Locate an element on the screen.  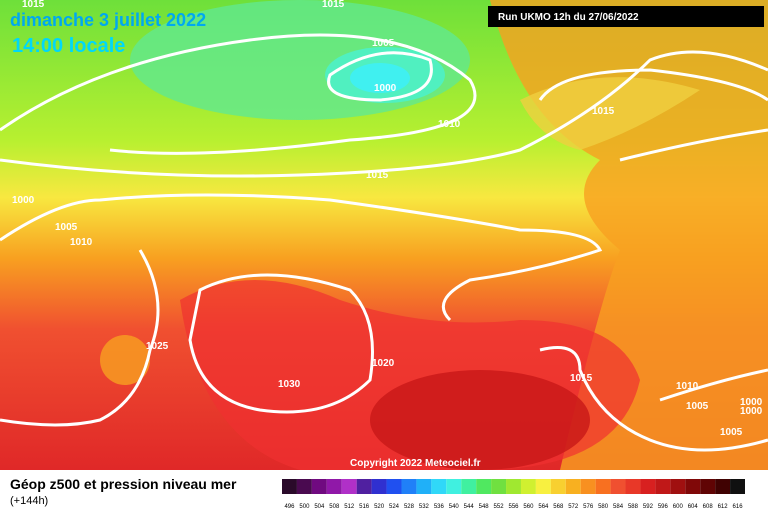
scale-label: 548 is located at coordinates (484, 507).